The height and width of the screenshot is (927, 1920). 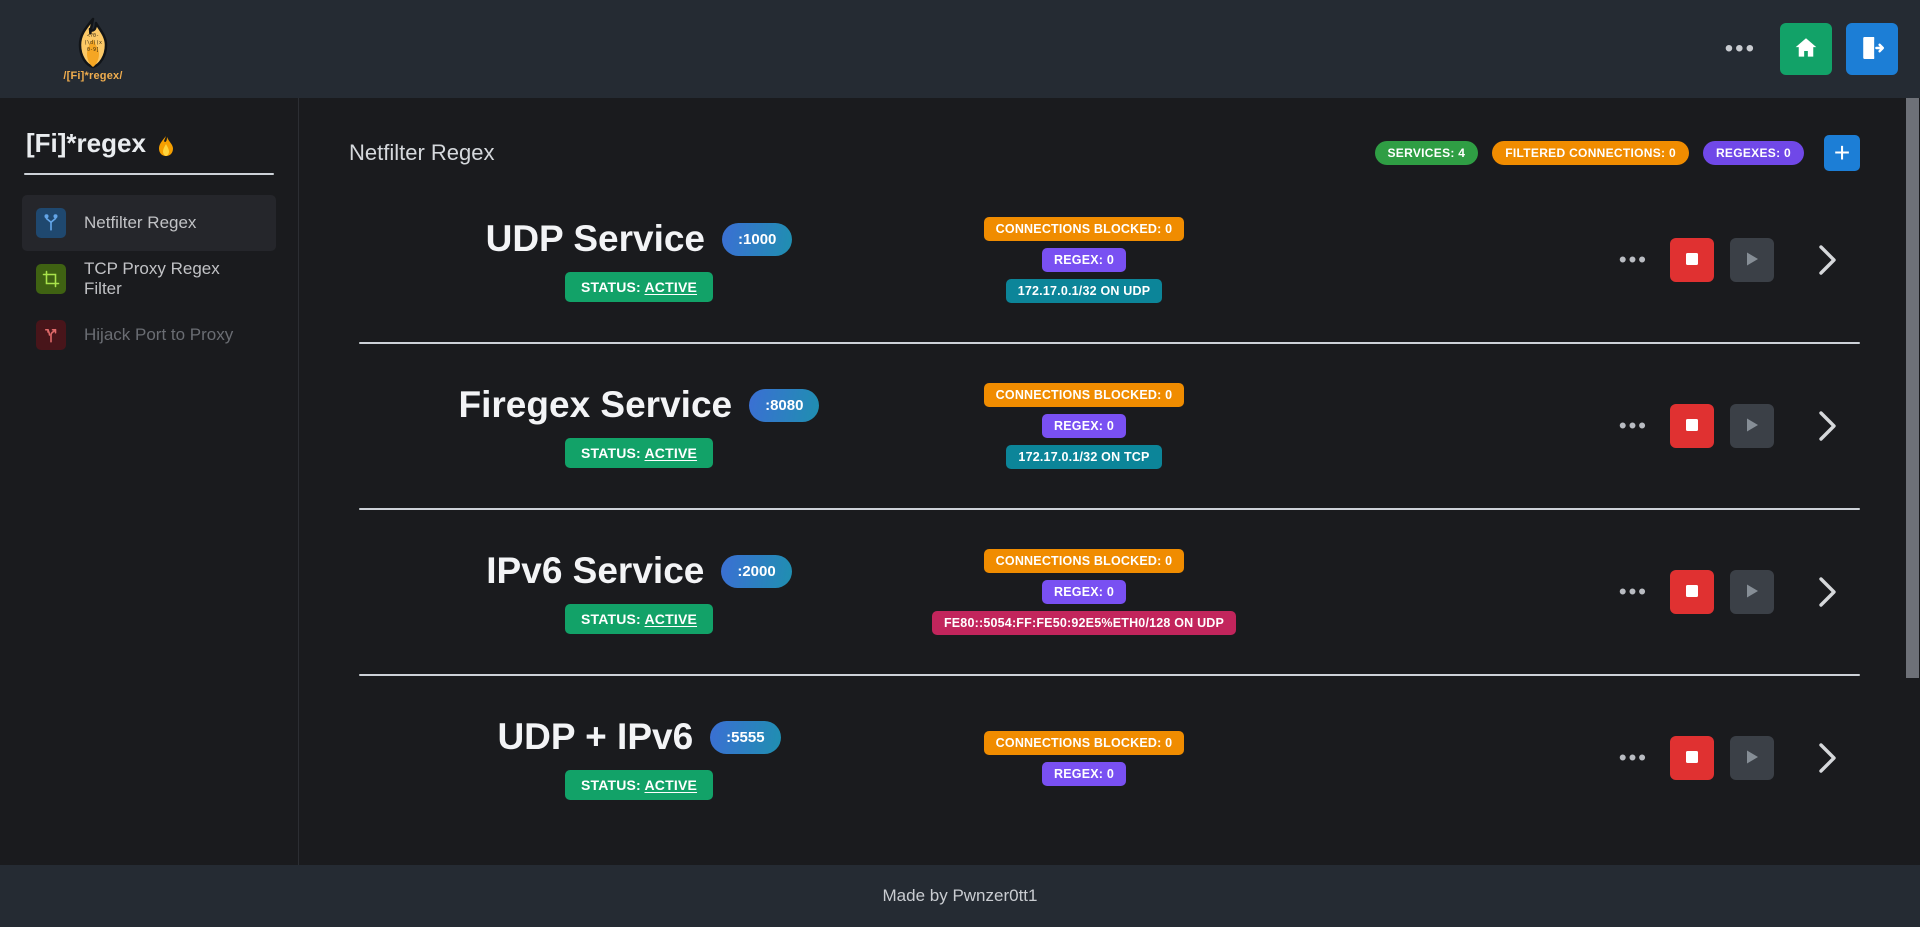 I want to click on route-split-icon, so click(x=51, y=335).